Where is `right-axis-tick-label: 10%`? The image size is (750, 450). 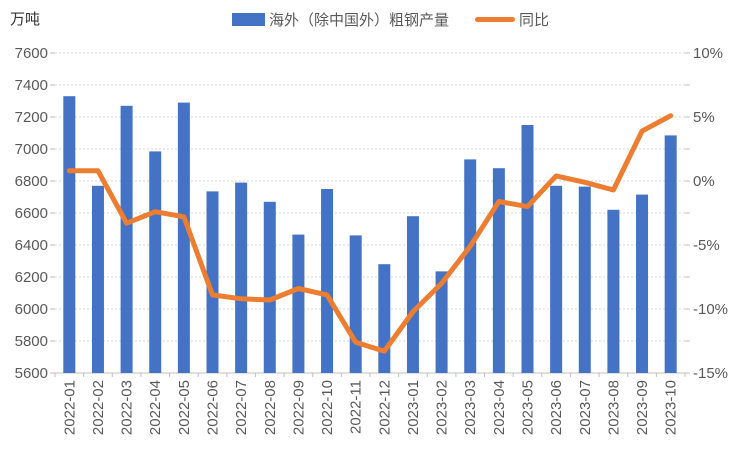 right-axis-tick-label: 10% is located at coordinates (708, 53).